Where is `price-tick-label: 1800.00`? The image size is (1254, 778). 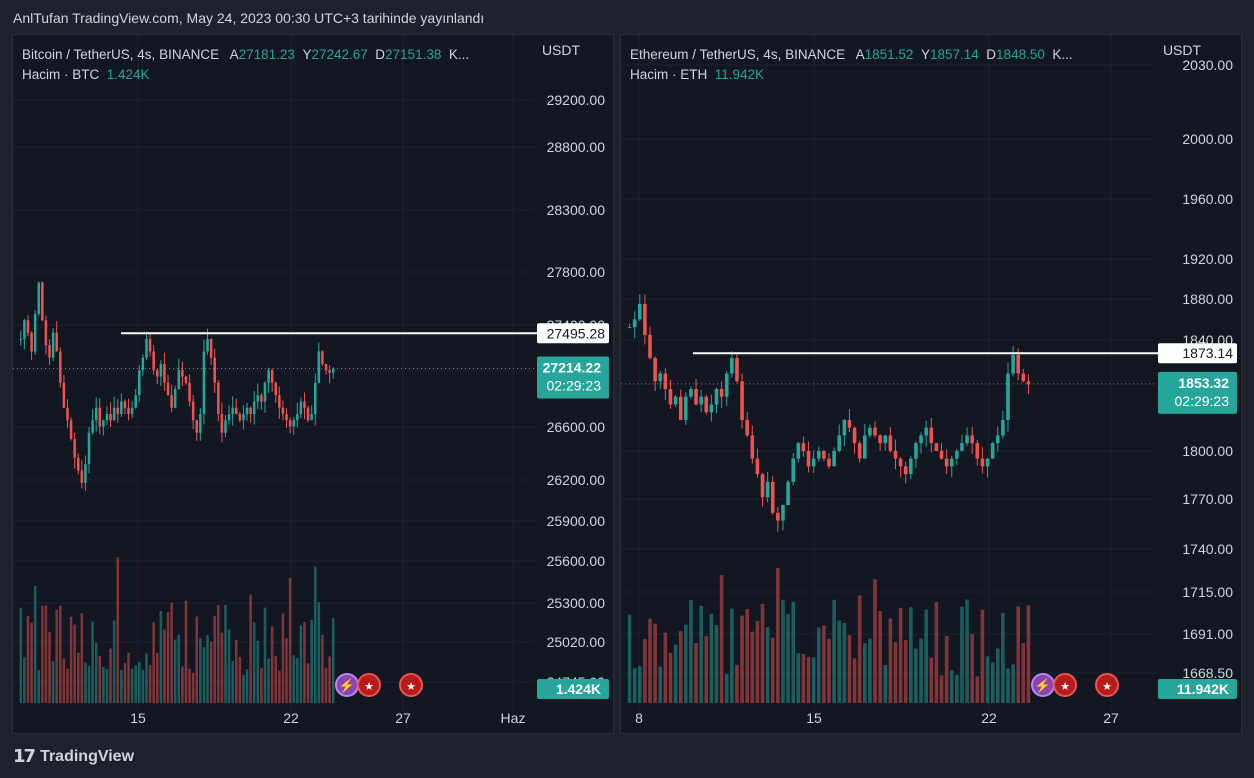 price-tick-label: 1800.00 is located at coordinates (1207, 451).